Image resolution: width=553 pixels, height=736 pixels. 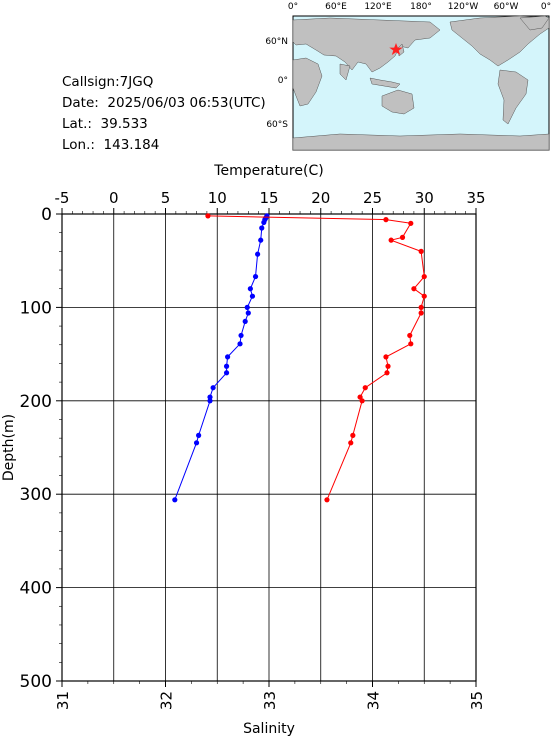 What do you see at coordinates (378, 7) in the screenshot?
I see `map-lon-label: 120°E` at bounding box center [378, 7].